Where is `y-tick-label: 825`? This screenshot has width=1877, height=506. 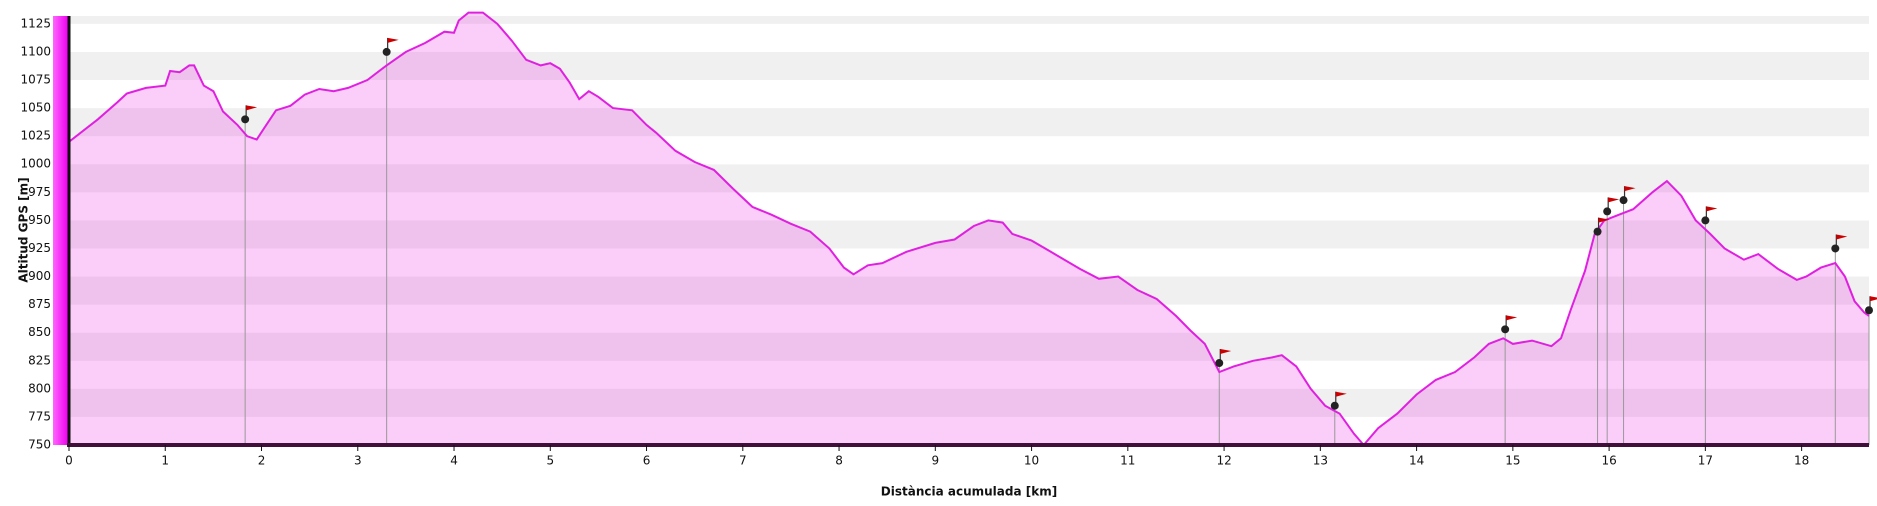
y-tick-label: 825 is located at coordinates (39, 360).